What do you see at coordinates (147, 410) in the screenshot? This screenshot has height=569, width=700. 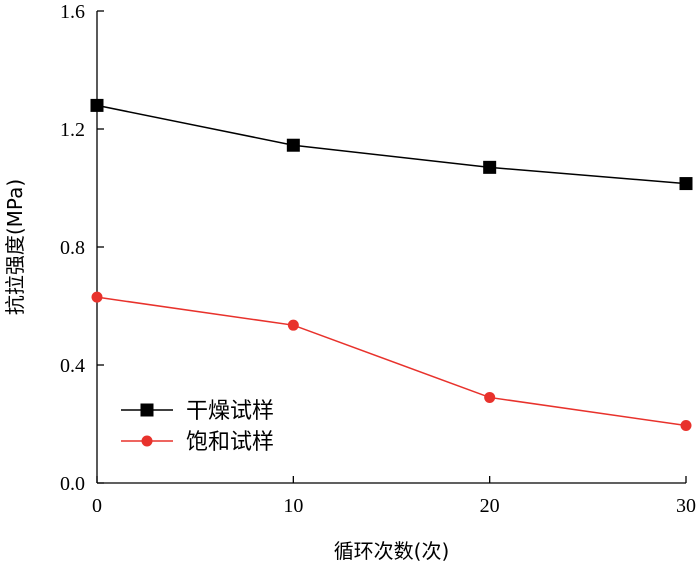 I see `legend-marker-square` at bounding box center [147, 410].